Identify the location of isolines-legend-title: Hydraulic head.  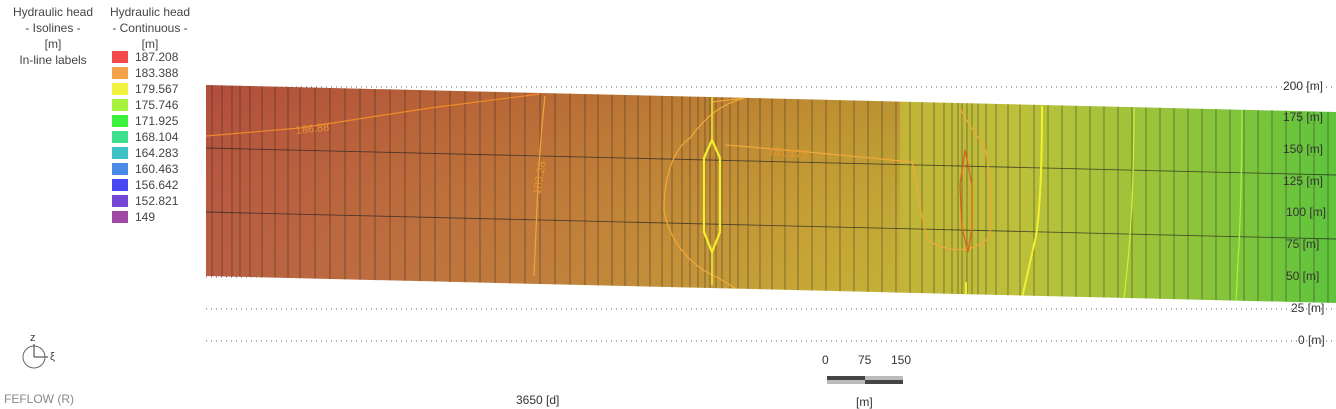
(53, 12).